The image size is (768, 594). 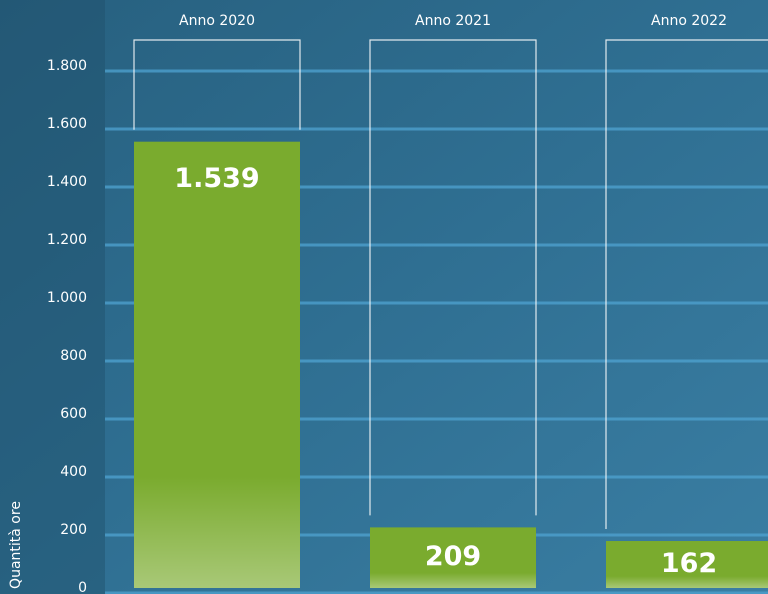 I want to click on value-label: 162, so click(x=689, y=563).